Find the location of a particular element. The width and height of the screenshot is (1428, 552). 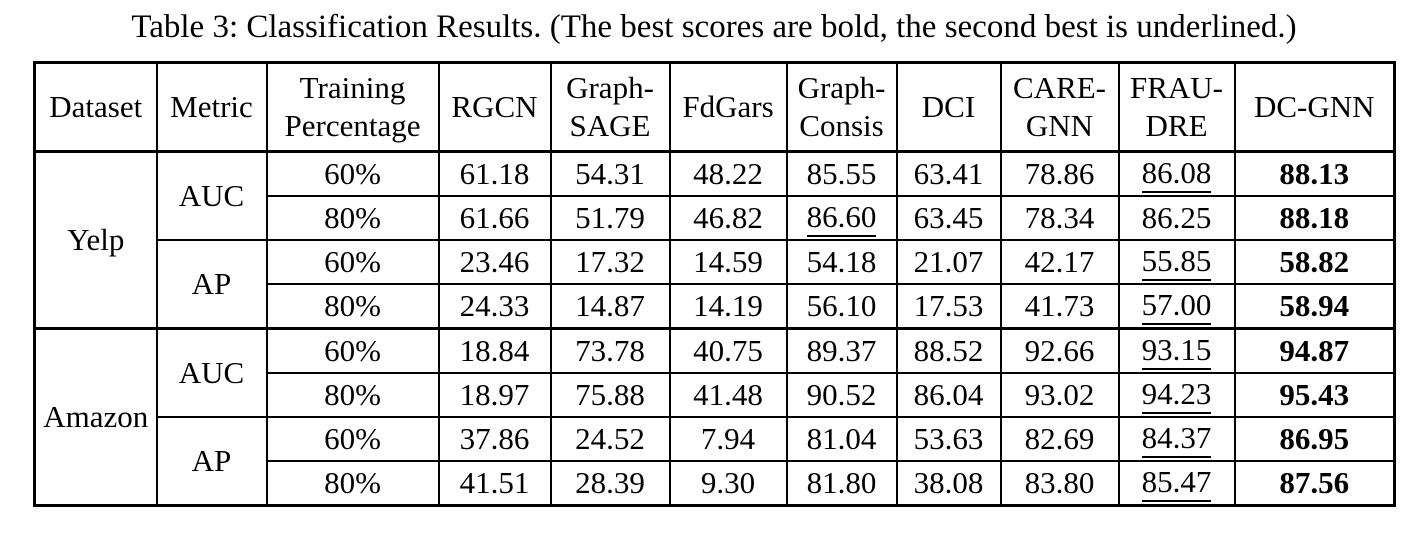

col-header-fraudre: FRAU- DRE is located at coordinates (1176, 107).